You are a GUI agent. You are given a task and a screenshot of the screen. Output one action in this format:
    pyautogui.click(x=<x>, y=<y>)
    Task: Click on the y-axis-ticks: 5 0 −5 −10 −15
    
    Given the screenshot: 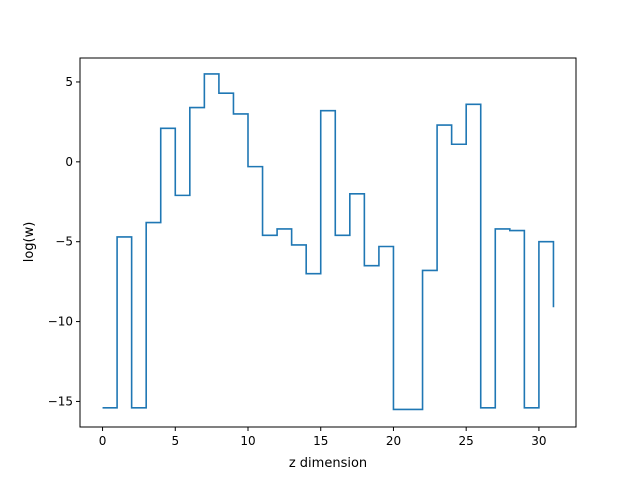 What is the action you would take?
    pyautogui.click(x=64, y=241)
    